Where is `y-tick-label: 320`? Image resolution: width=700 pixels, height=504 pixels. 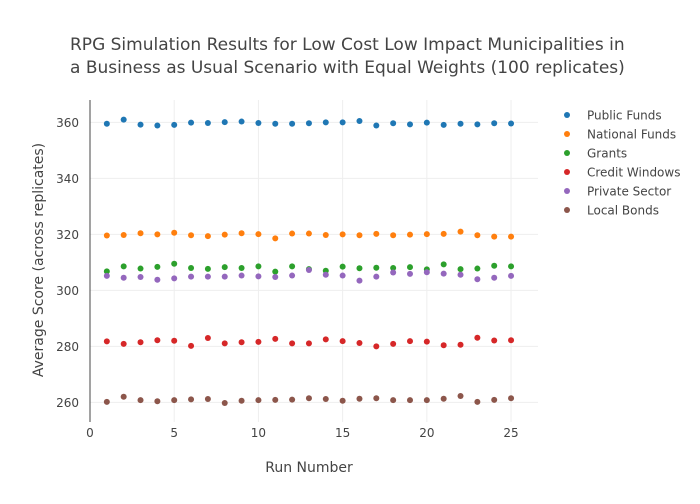 y-tick-label: 320 is located at coordinates (67, 235).